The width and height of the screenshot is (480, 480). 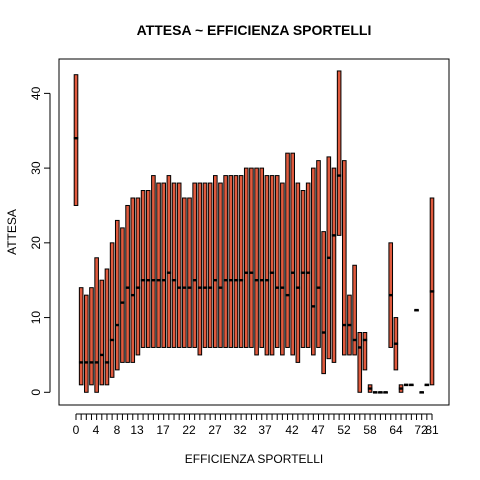 What do you see at coordinates (421, 430) in the screenshot?
I see `x-tick-label: 72` at bounding box center [421, 430].